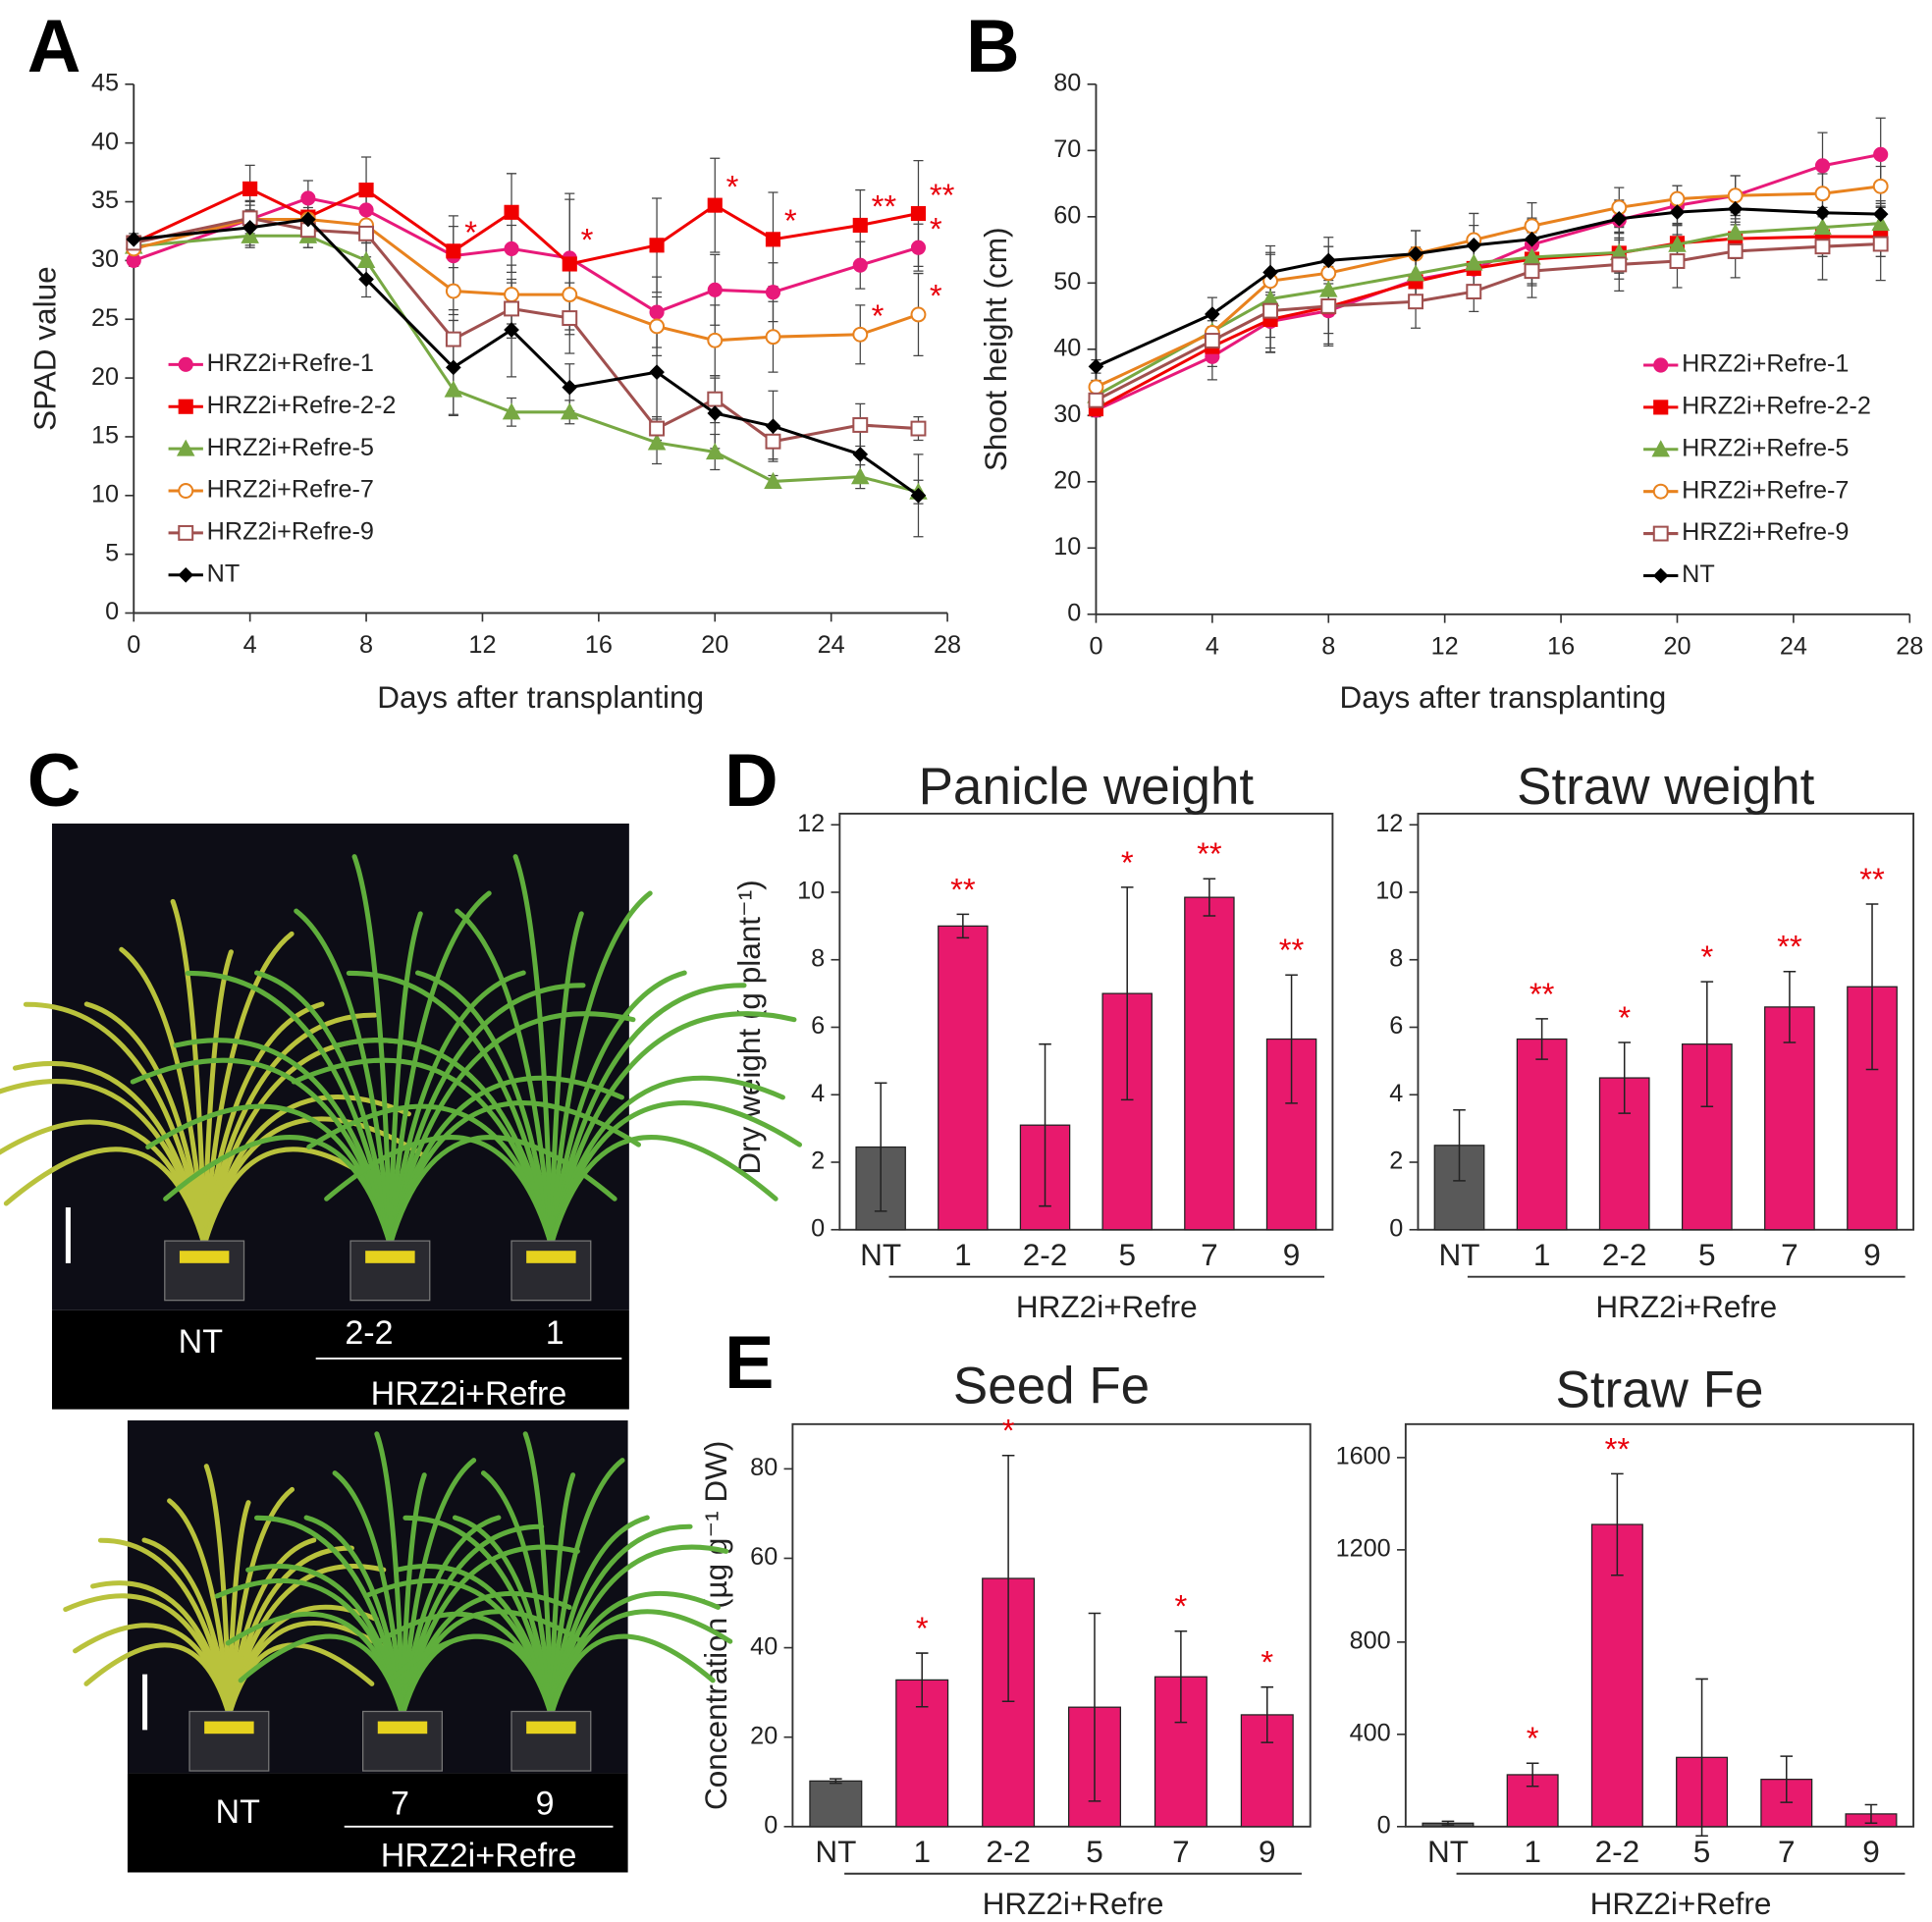 Image resolution: width=1932 pixels, height=1922 pixels. What do you see at coordinates (963, 1254) in the screenshot?
I see `x-tick-label: 1` at bounding box center [963, 1254].